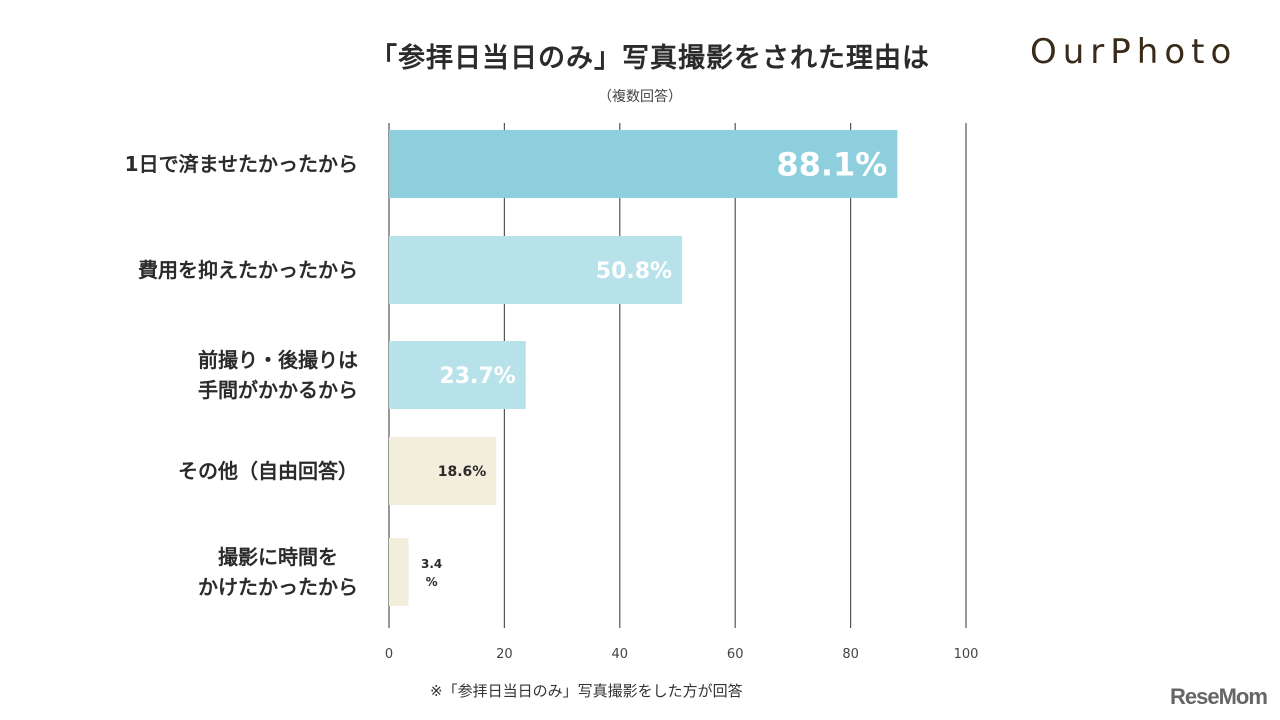  Describe the element at coordinates (966, 654) in the screenshot. I see `x-tick-label: 100` at that location.